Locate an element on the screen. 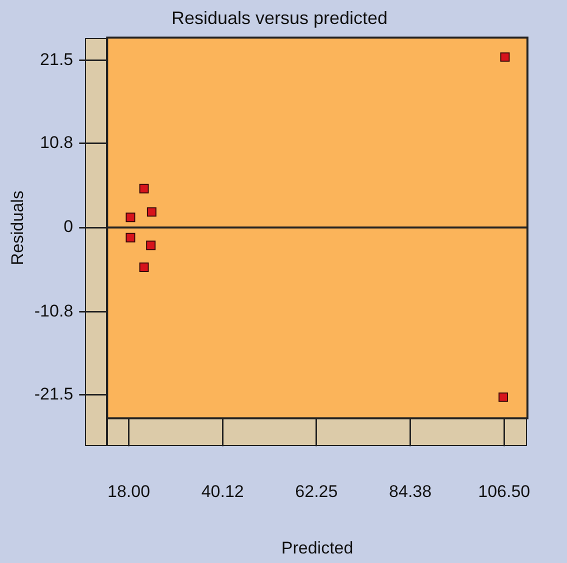  x-tick-label: 40.12 is located at coordinates (222, 492).